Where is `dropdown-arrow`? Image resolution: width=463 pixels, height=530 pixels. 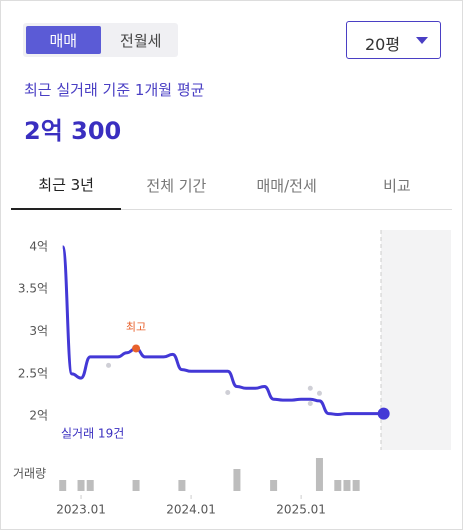
dropdown-arrow is located at coordinates (422, 40).